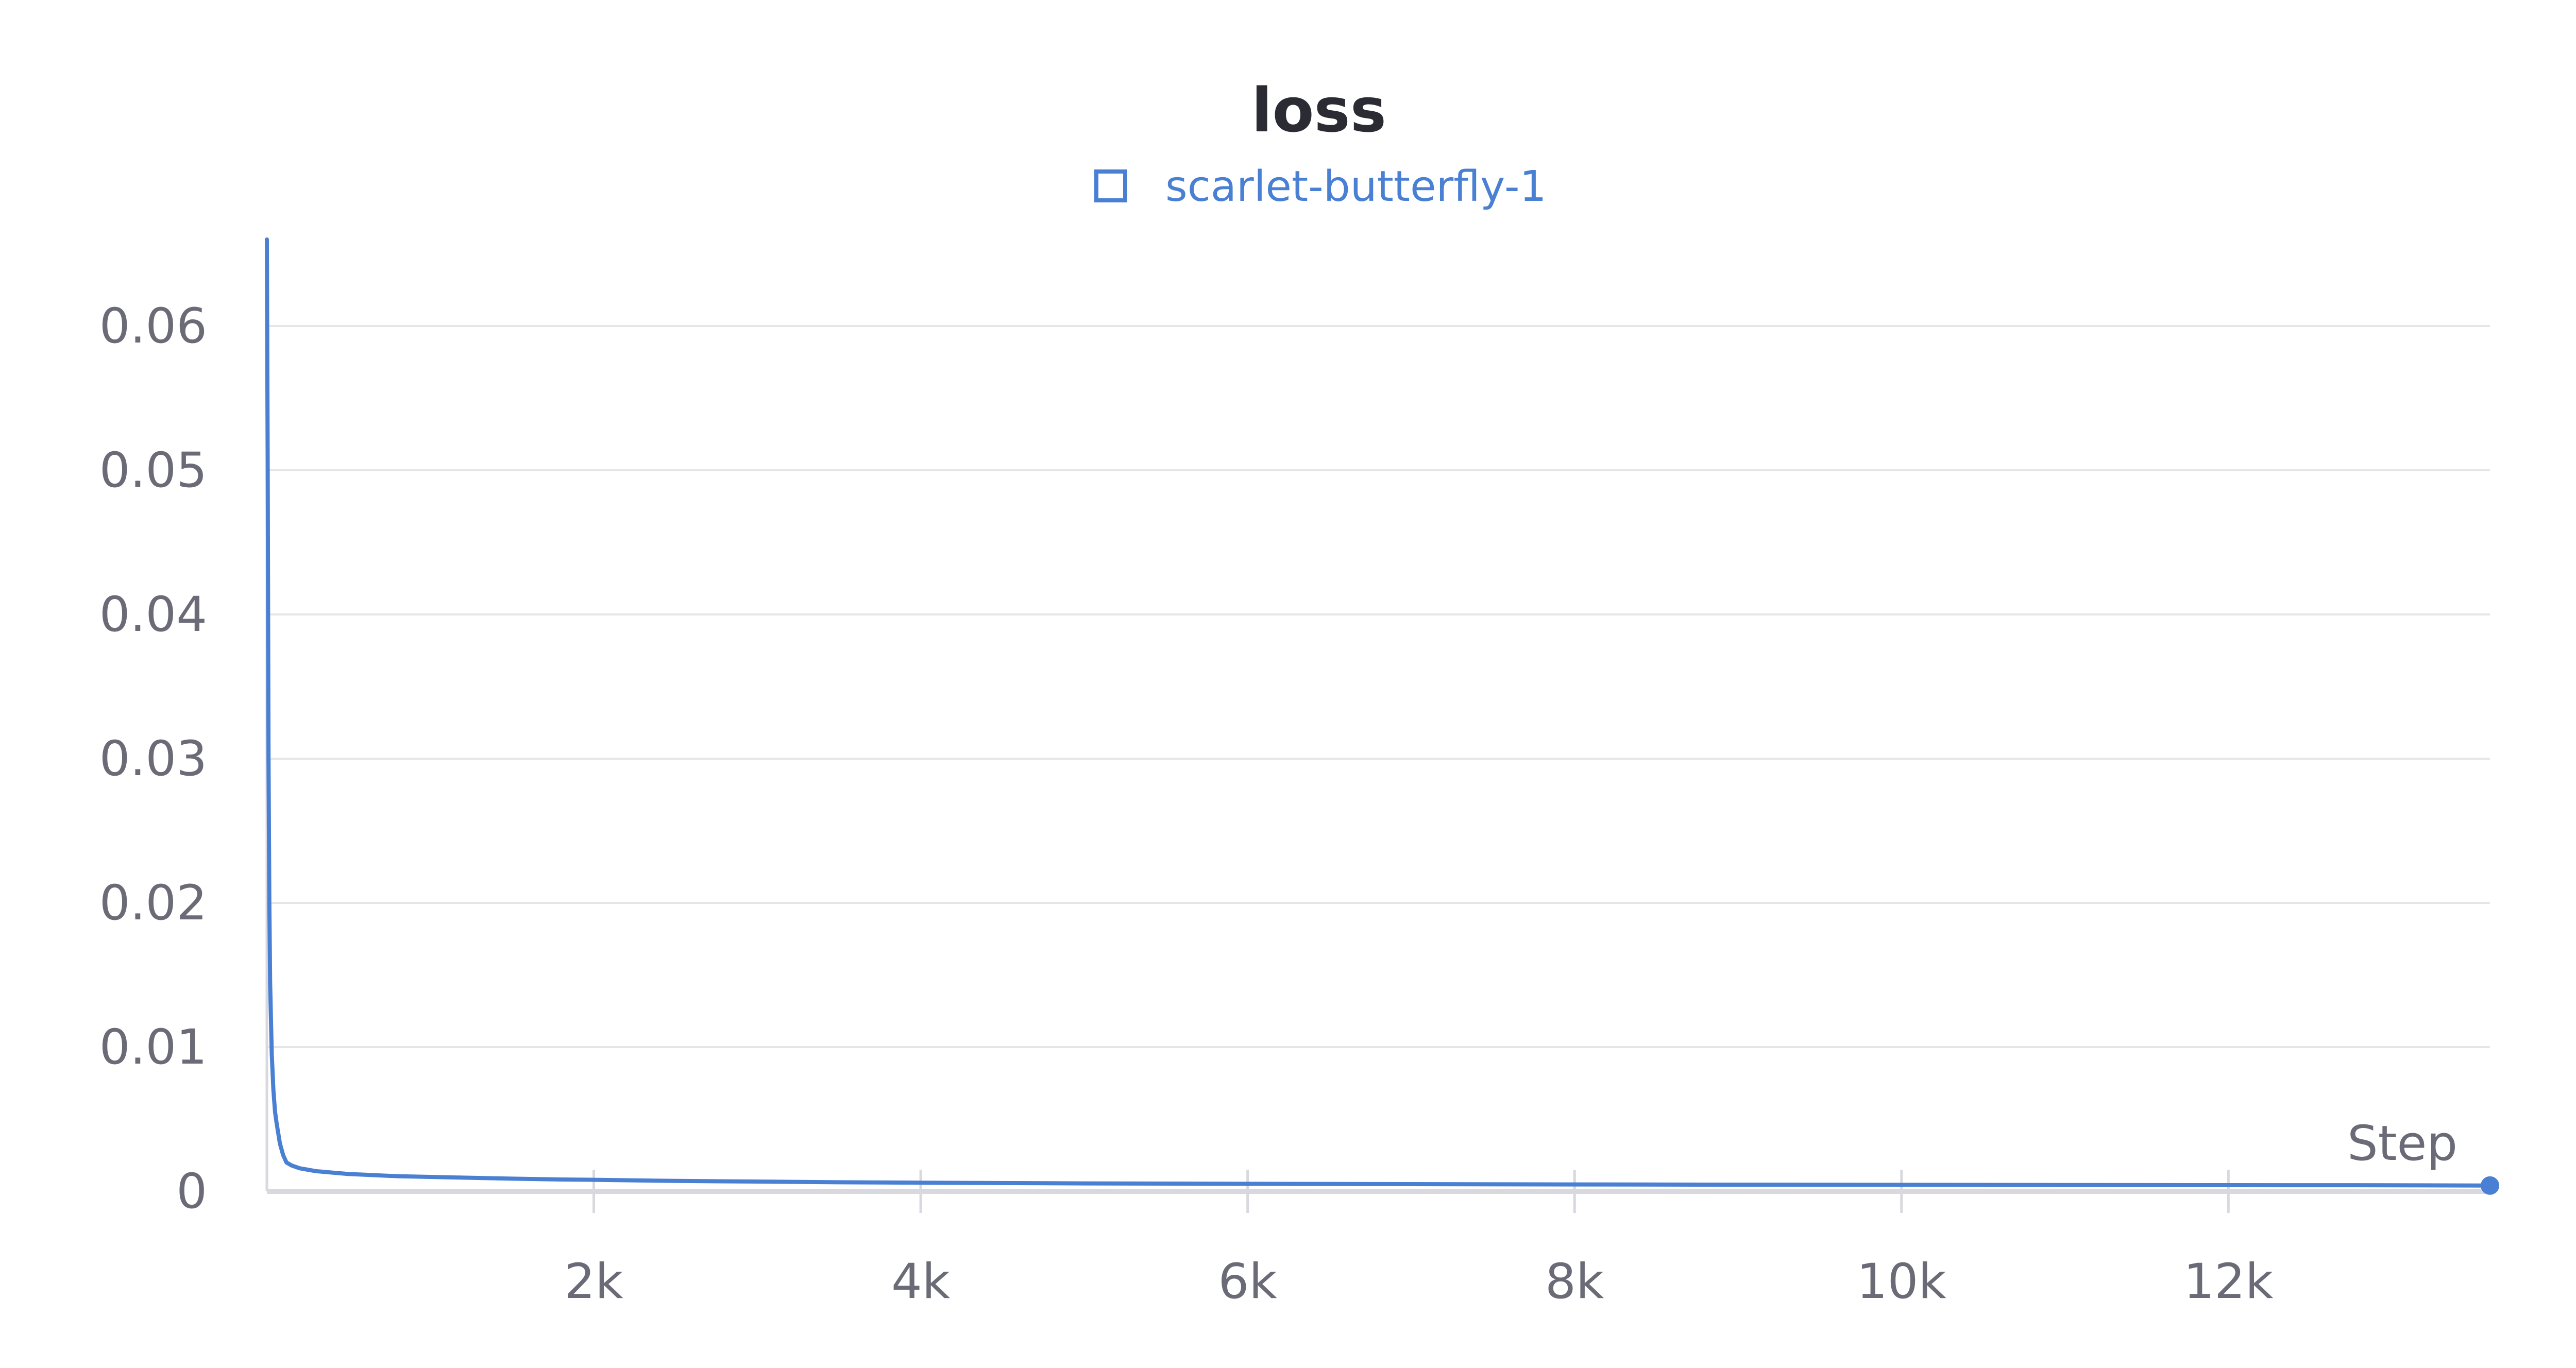  What do you see at coordinates (2228, 1282) in the screenshot?
I see `x-tick-label: 12k` at bounding box center [2228, 1282].